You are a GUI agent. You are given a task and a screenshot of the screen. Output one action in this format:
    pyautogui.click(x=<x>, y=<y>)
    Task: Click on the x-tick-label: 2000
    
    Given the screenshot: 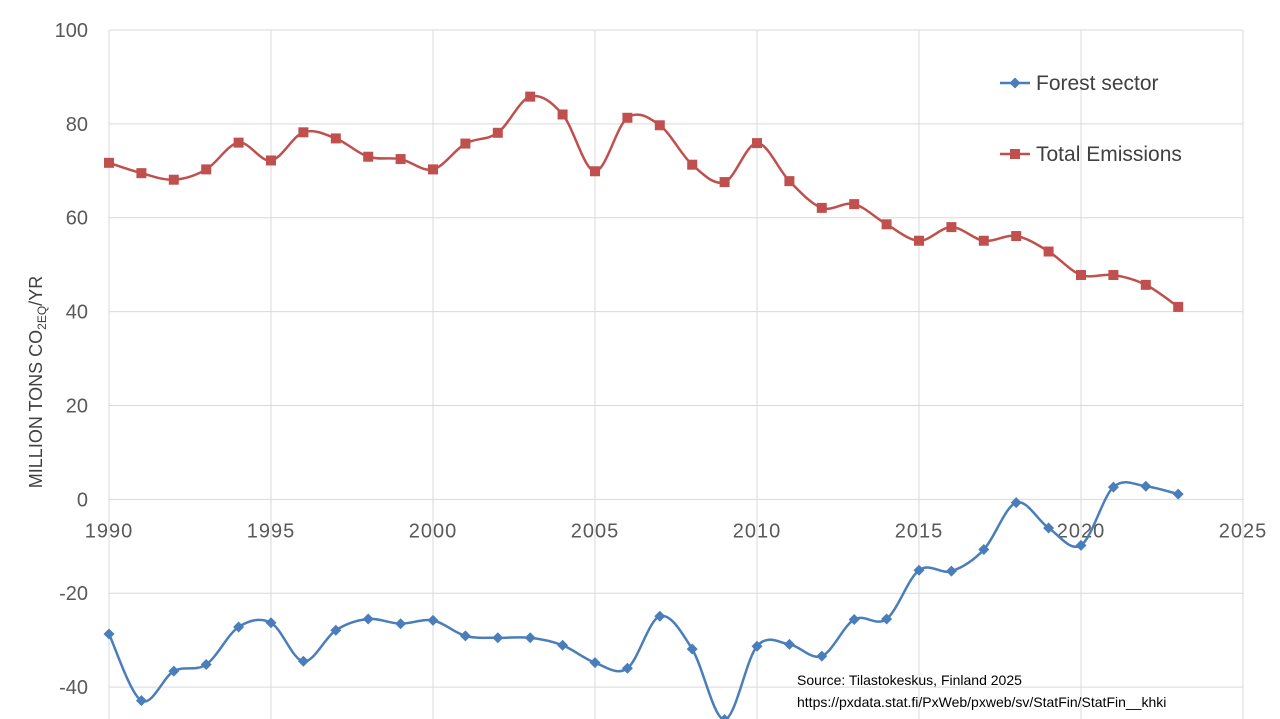 What is the action you would take?
    pyautogui.click(x=433, y=531)
    